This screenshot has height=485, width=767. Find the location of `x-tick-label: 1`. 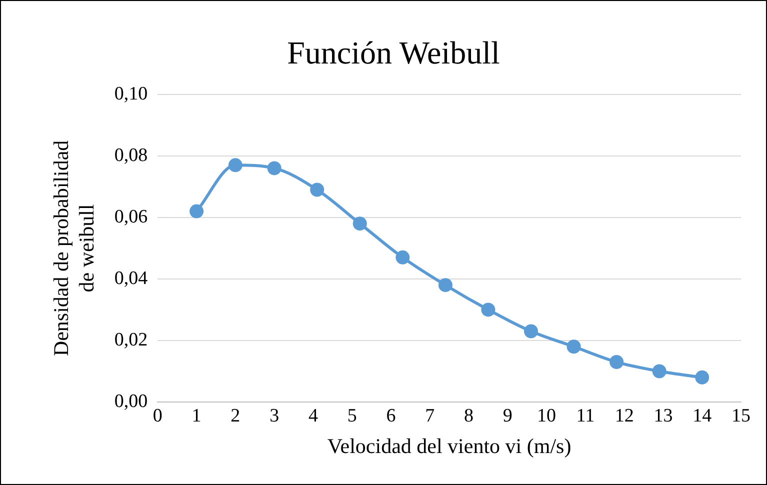

x-tick-label: 1 is located at coordinates (197, 415).